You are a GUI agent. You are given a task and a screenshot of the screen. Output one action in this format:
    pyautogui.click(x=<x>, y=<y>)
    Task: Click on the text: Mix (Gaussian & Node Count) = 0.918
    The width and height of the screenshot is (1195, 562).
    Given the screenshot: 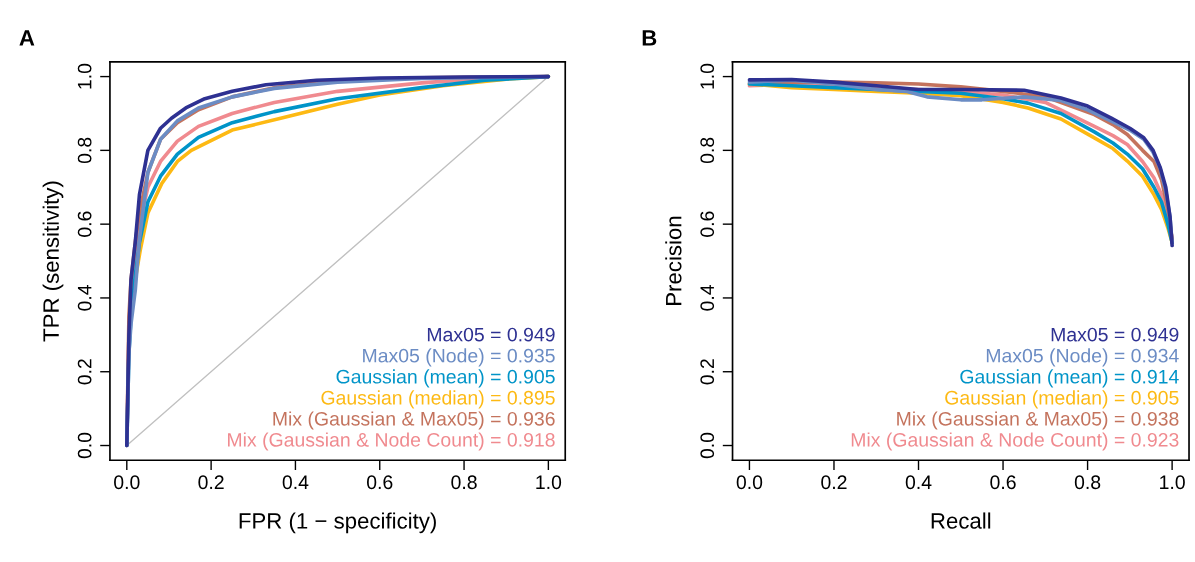 What is the action you would take?
    pyautogui.click(x=391, y=441)
    